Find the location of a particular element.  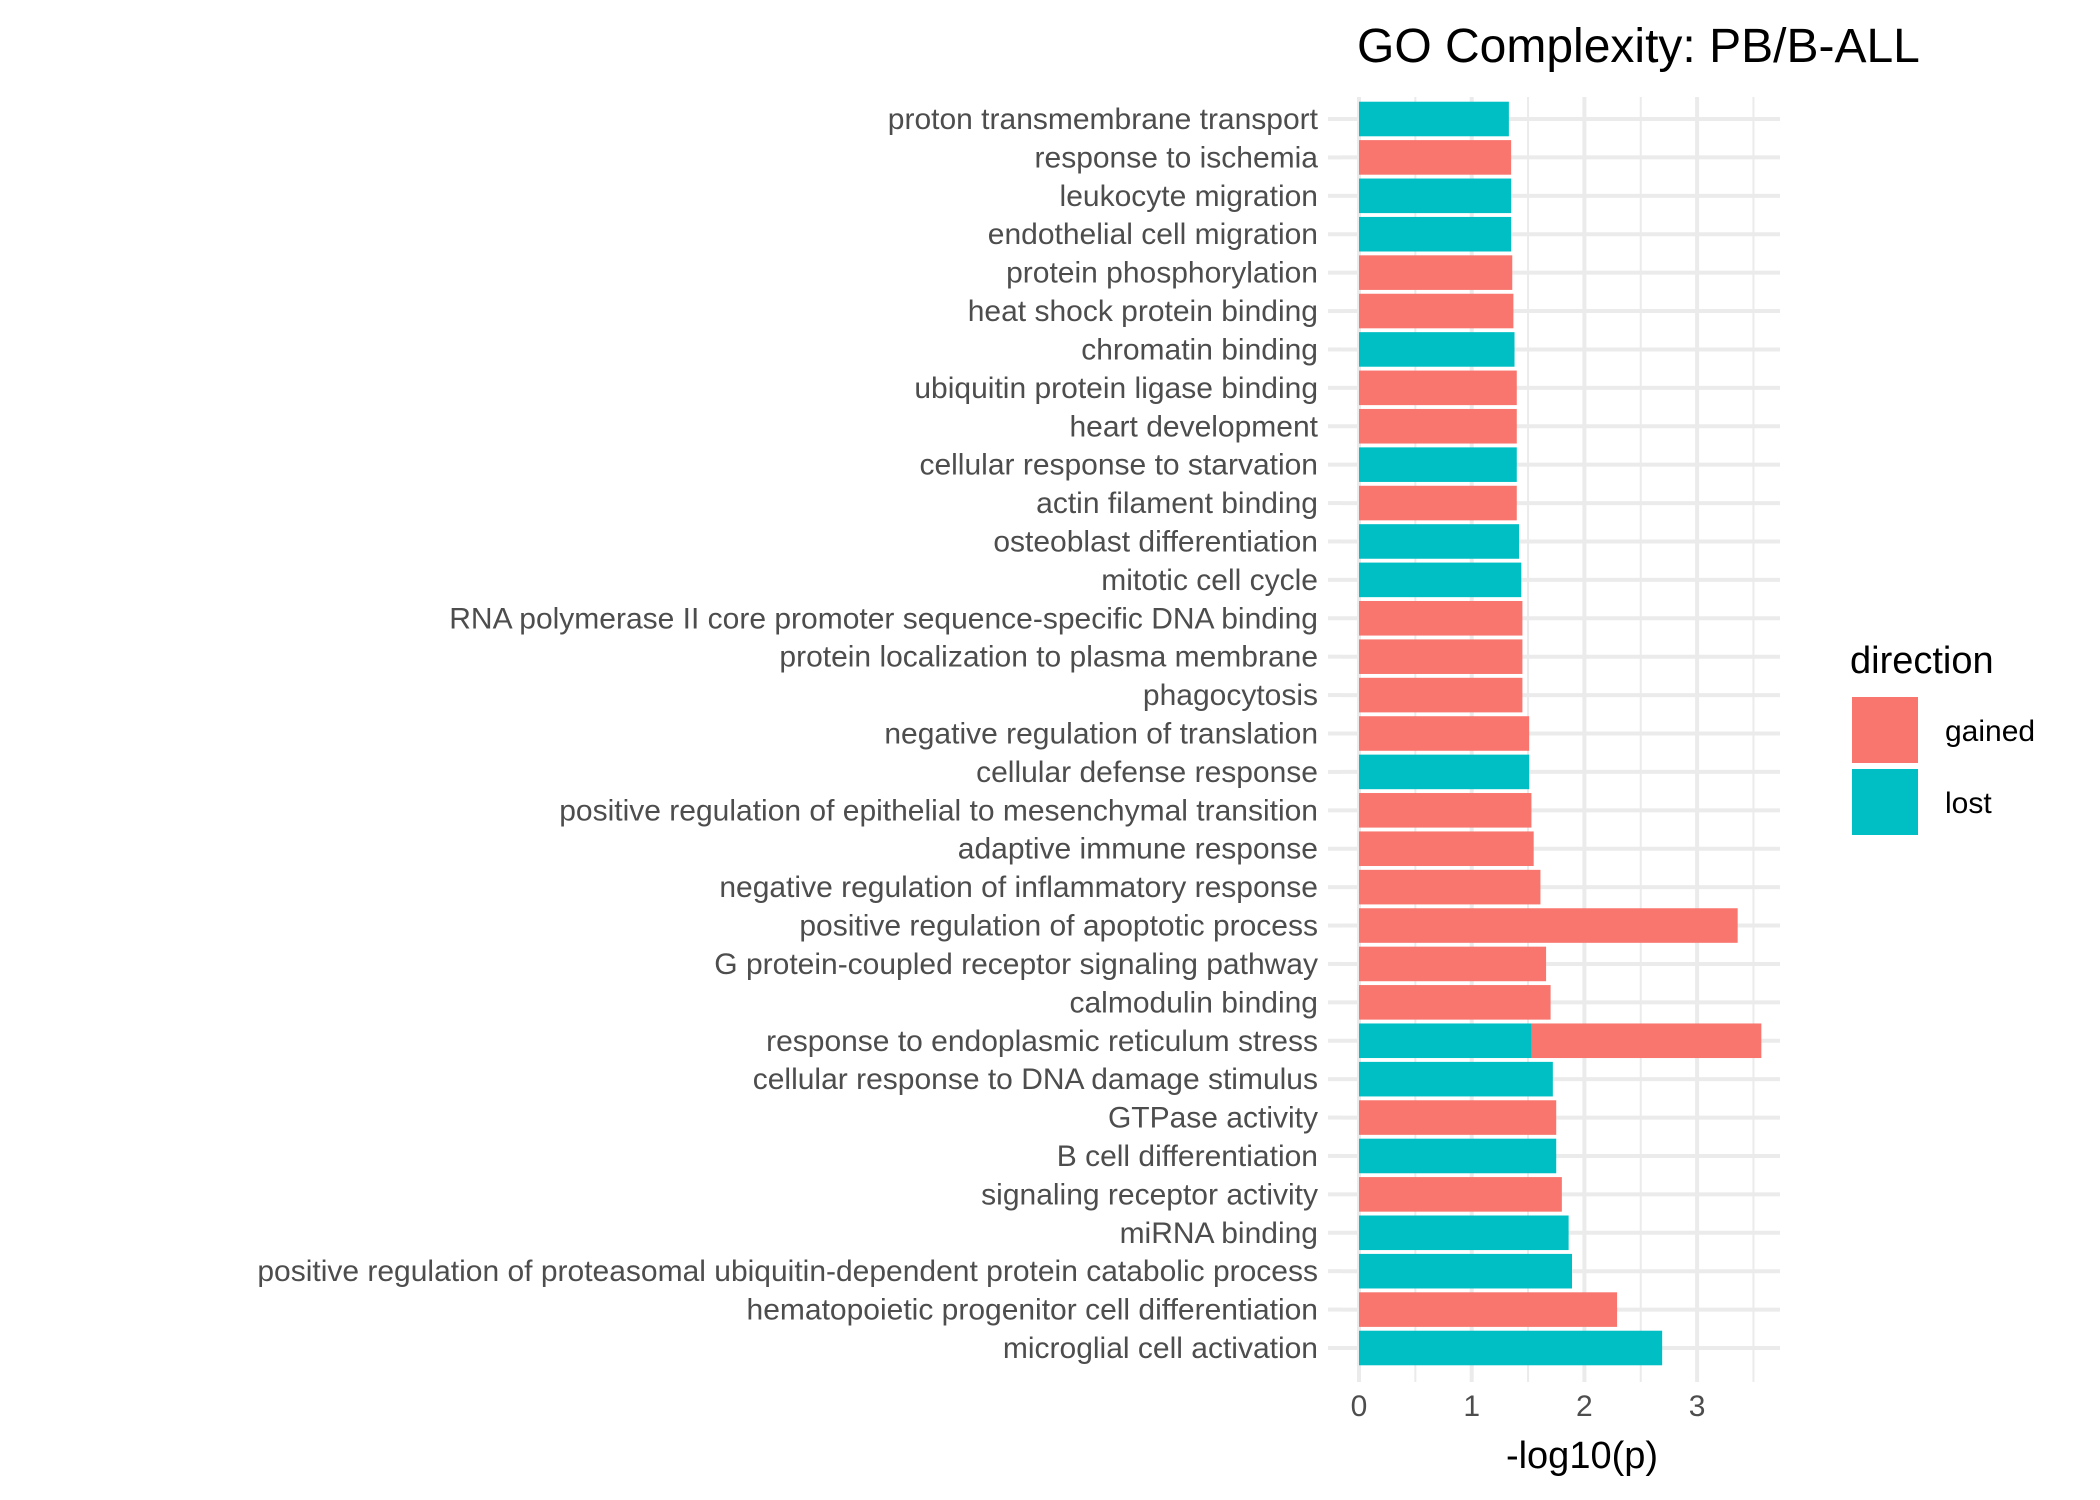

legend-label-gained: gained is located at coordinates (1990, 731).